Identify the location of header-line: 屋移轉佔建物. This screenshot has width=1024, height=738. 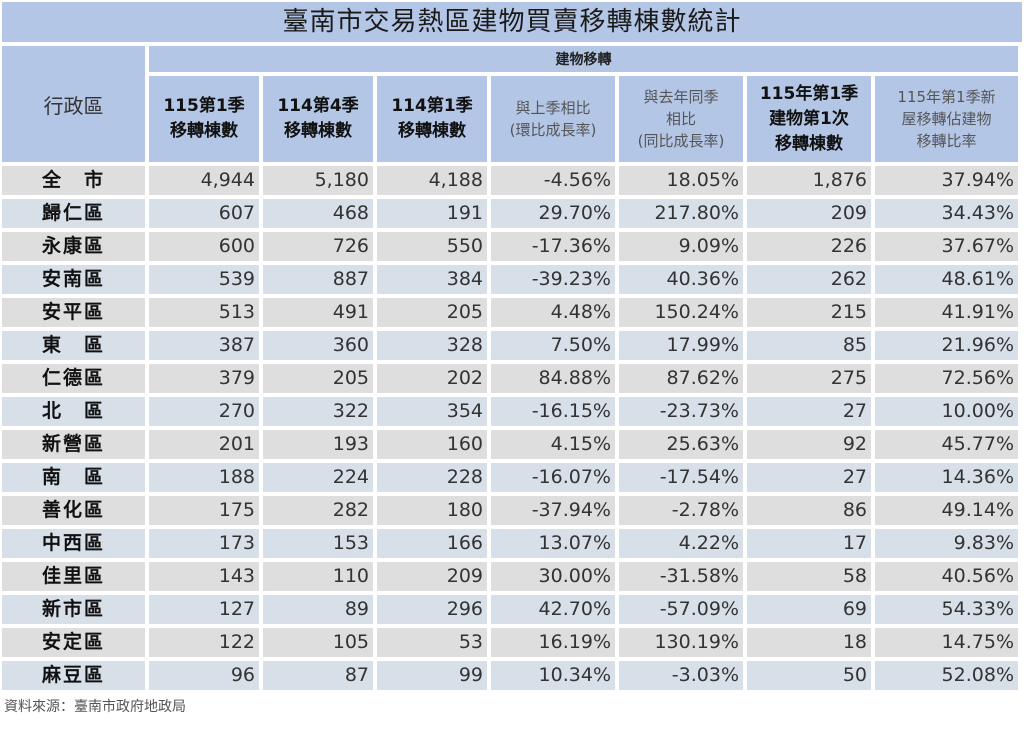
(946, 119).